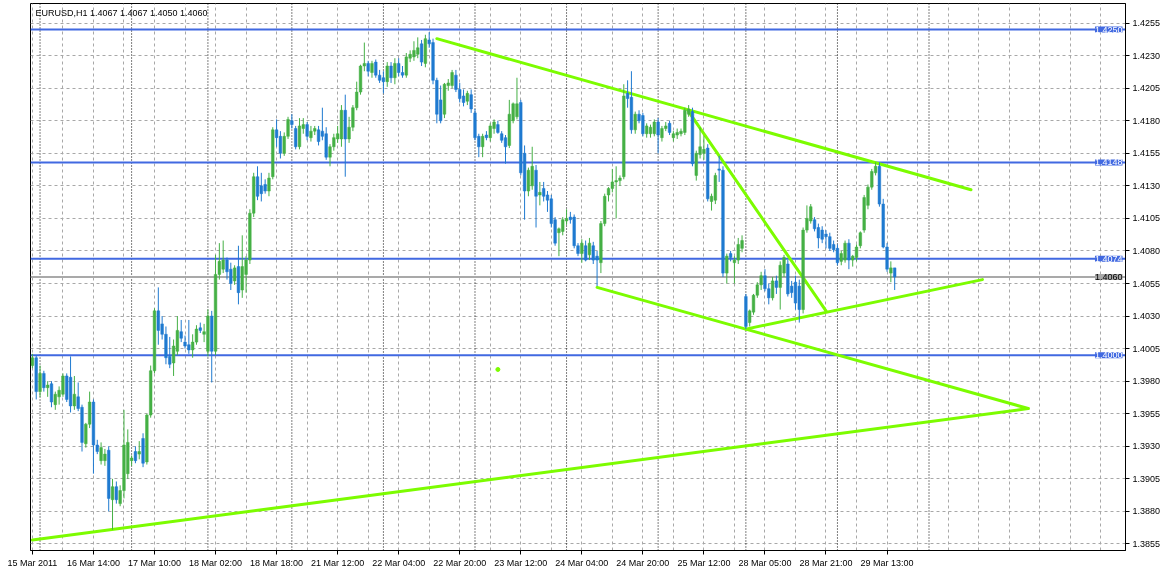  I want to click on x-tick-label: 15 Mar 2011, so click(32, 562).